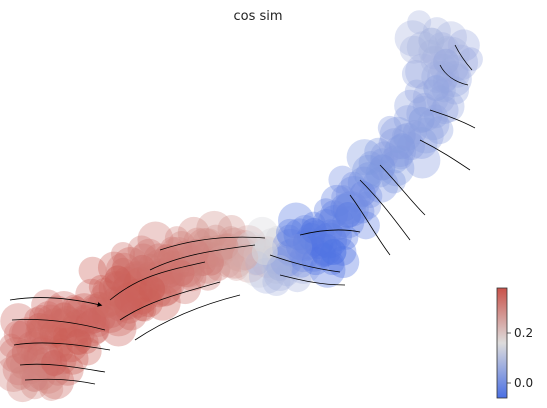  Describe the element at coordinates (523, 383) in the screenshot. I see `colorbar-tick-label: 0.0` at that location.